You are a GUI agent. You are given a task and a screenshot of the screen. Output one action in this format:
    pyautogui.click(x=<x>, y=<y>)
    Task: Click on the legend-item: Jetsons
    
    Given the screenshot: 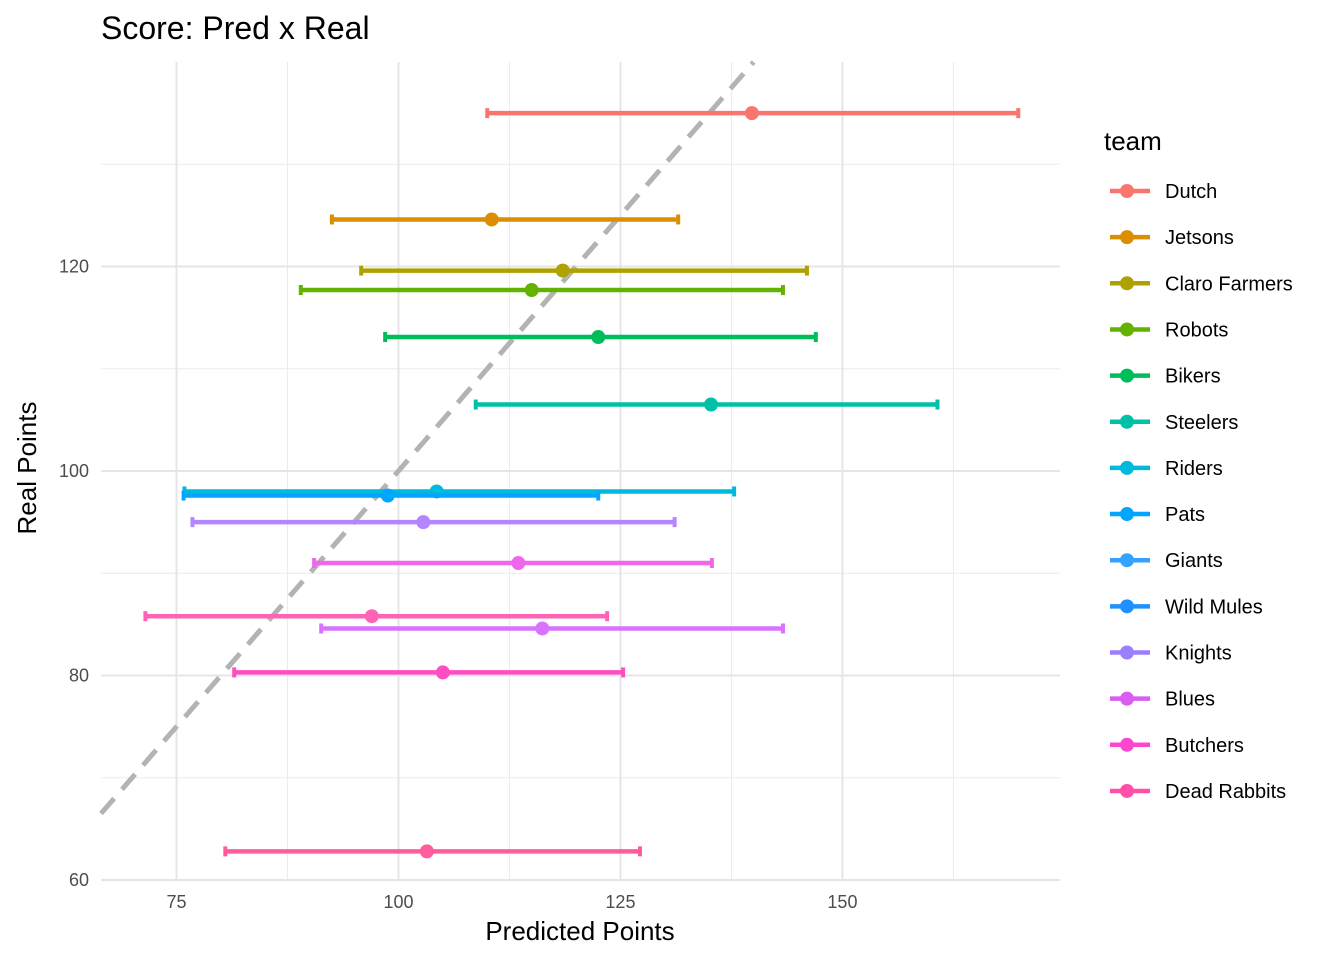 What is the action you would take?
    pyautogui.click(x=1172, y=238)
    